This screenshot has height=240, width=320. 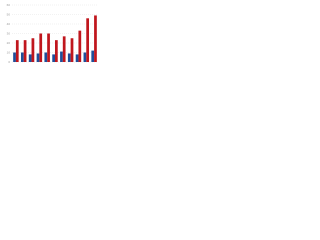 What do you see at coordinates (9, 5) in the screenshot?
I see `y-tick-label: 60` at bounding box center [9, 5].